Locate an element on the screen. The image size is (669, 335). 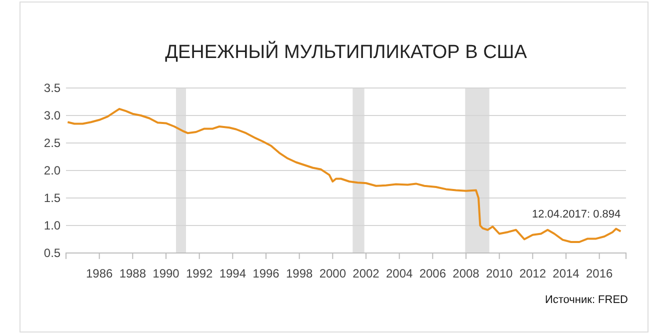
x-tick-label: 2010 is located at coordinates (500, 273).